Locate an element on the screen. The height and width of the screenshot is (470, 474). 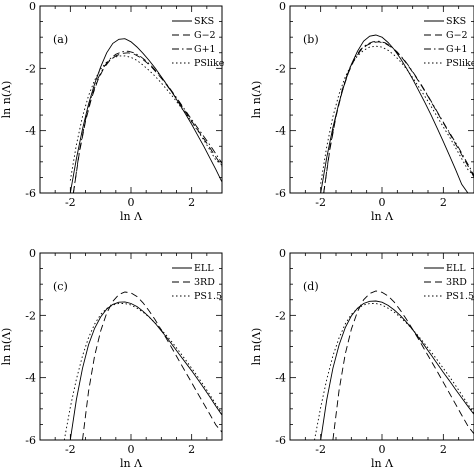
panel-label: (c) is located at coordinates (60, 286).